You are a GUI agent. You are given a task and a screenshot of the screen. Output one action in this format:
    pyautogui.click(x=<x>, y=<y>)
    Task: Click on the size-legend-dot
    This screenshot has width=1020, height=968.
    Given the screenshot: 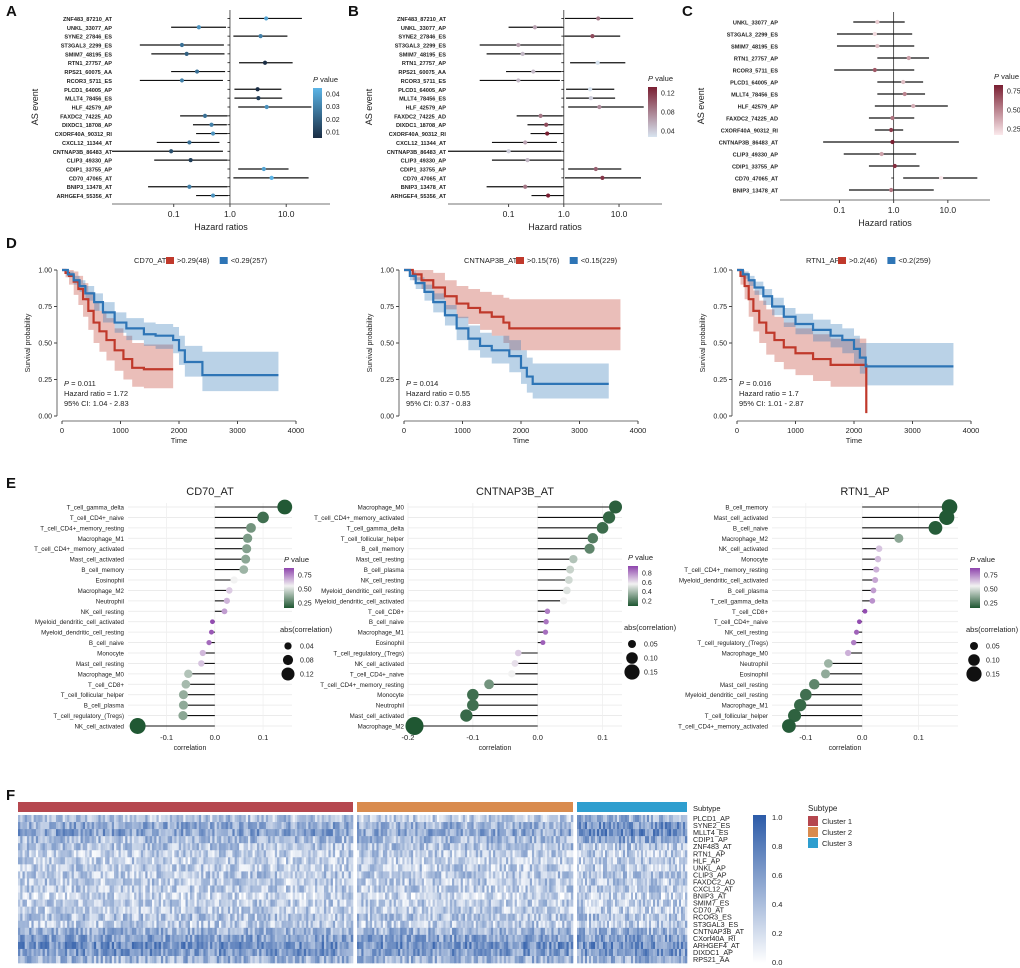 What is the action you would take?
    pyautogui.click(x=974, y=674)
    